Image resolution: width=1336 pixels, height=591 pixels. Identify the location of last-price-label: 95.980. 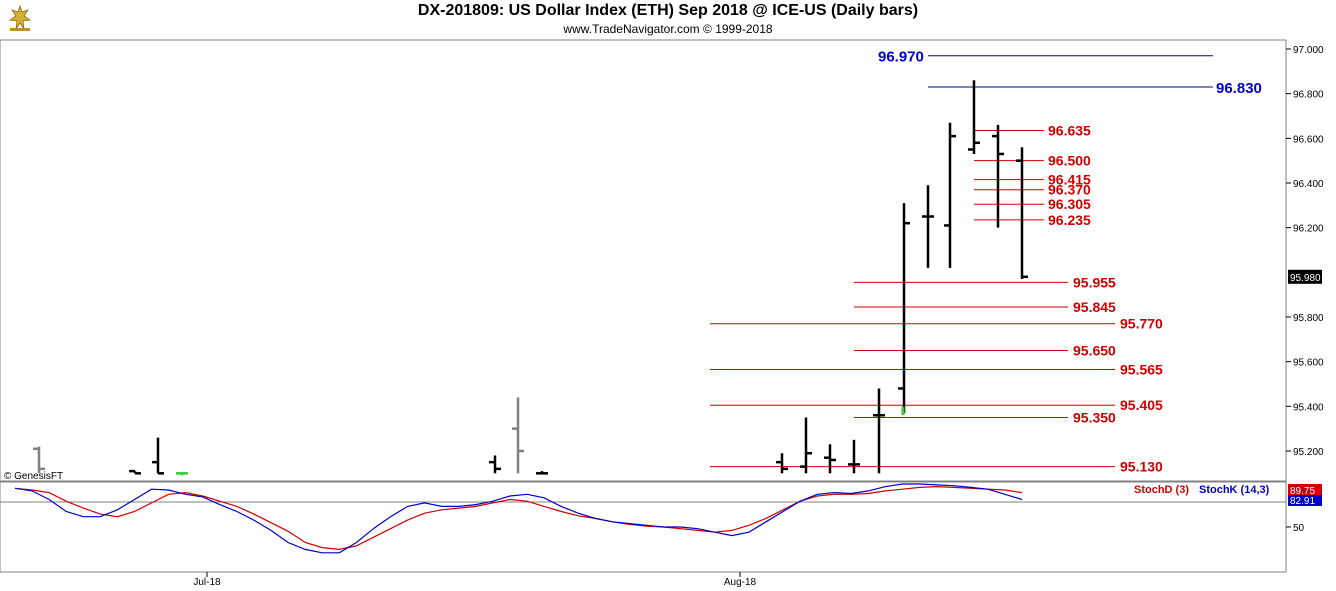
(1305, 278).